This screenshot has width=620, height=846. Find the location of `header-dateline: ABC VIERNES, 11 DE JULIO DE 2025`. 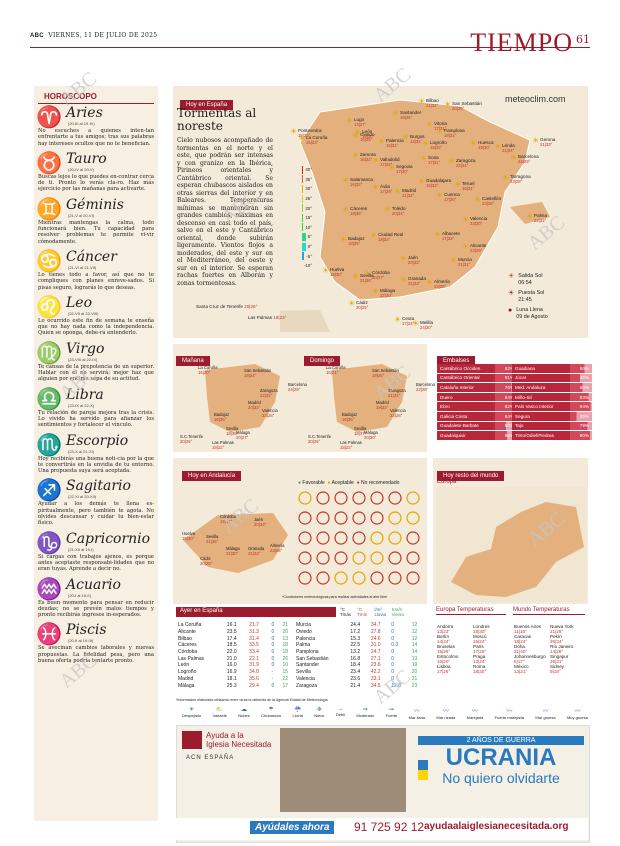

header-dateline: ABC VIERNES, 11 DE JULIO DE 2025 is located at coordinates (93, 35).